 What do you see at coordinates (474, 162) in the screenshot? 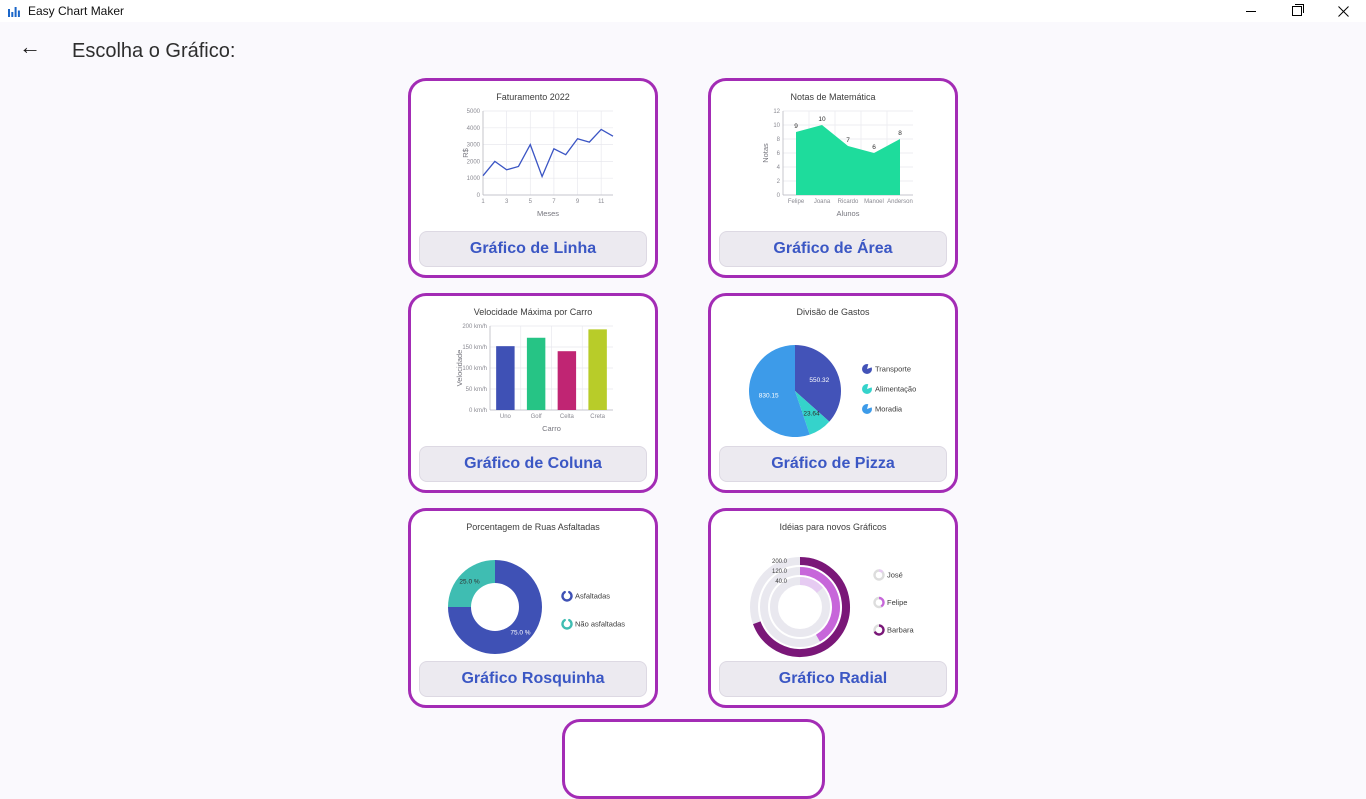
I see `svg-text: 2000` at bounding box center [474, 162].